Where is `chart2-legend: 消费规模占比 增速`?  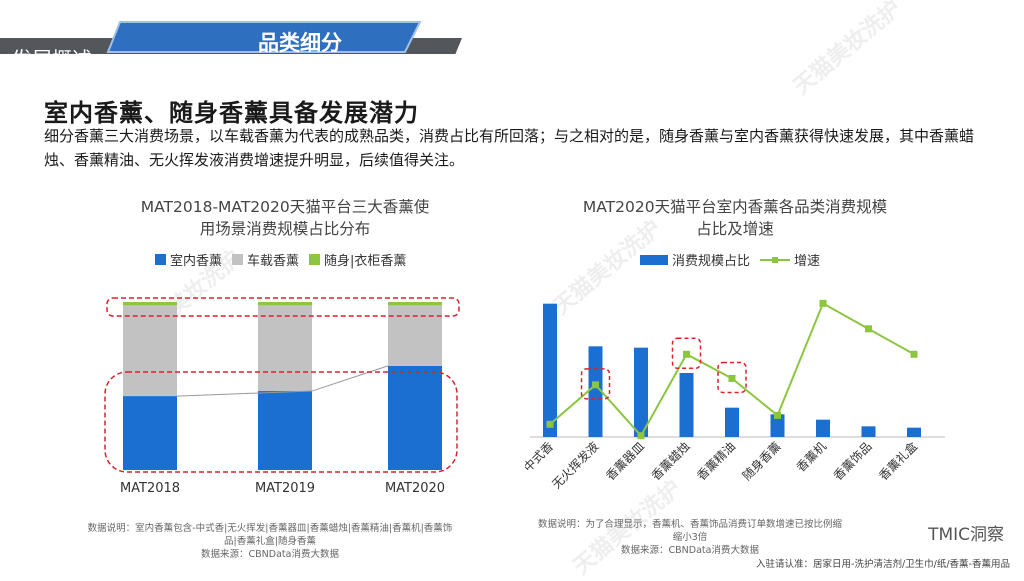 chart2-legend: 消费规模占比 增速 is located at coordinates (735, 259).